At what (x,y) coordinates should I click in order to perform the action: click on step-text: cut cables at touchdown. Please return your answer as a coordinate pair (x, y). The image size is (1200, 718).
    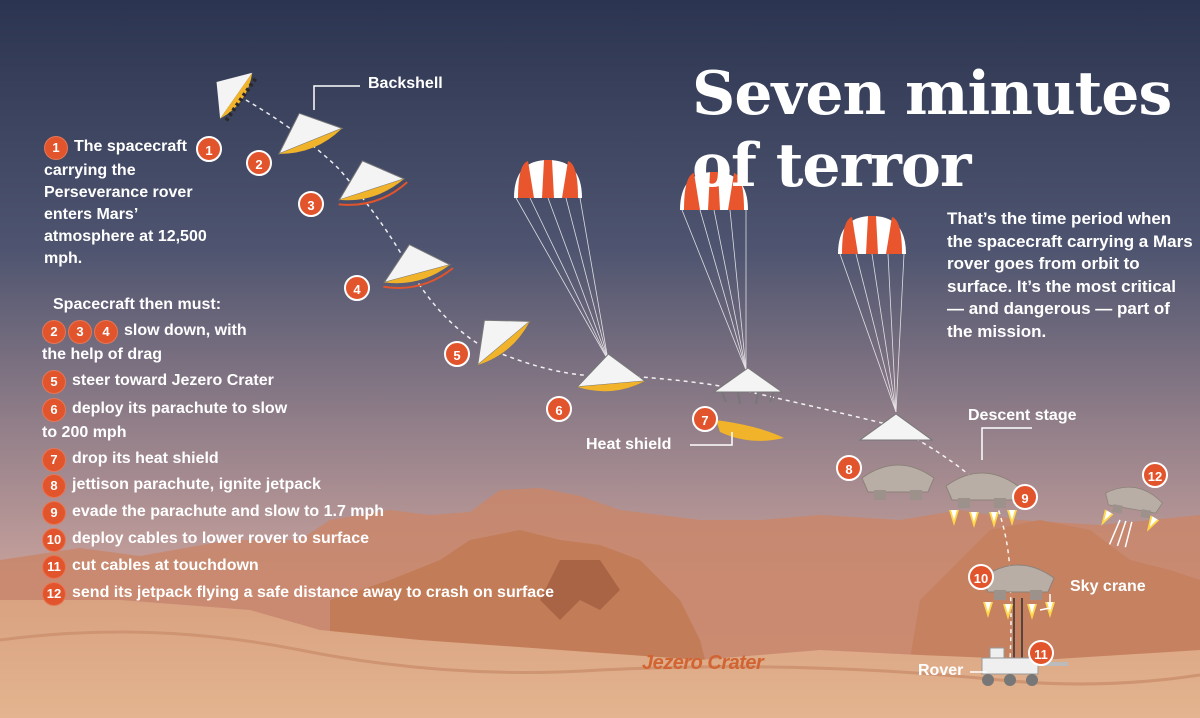
    Looking at the image, I should click on (165, 565).